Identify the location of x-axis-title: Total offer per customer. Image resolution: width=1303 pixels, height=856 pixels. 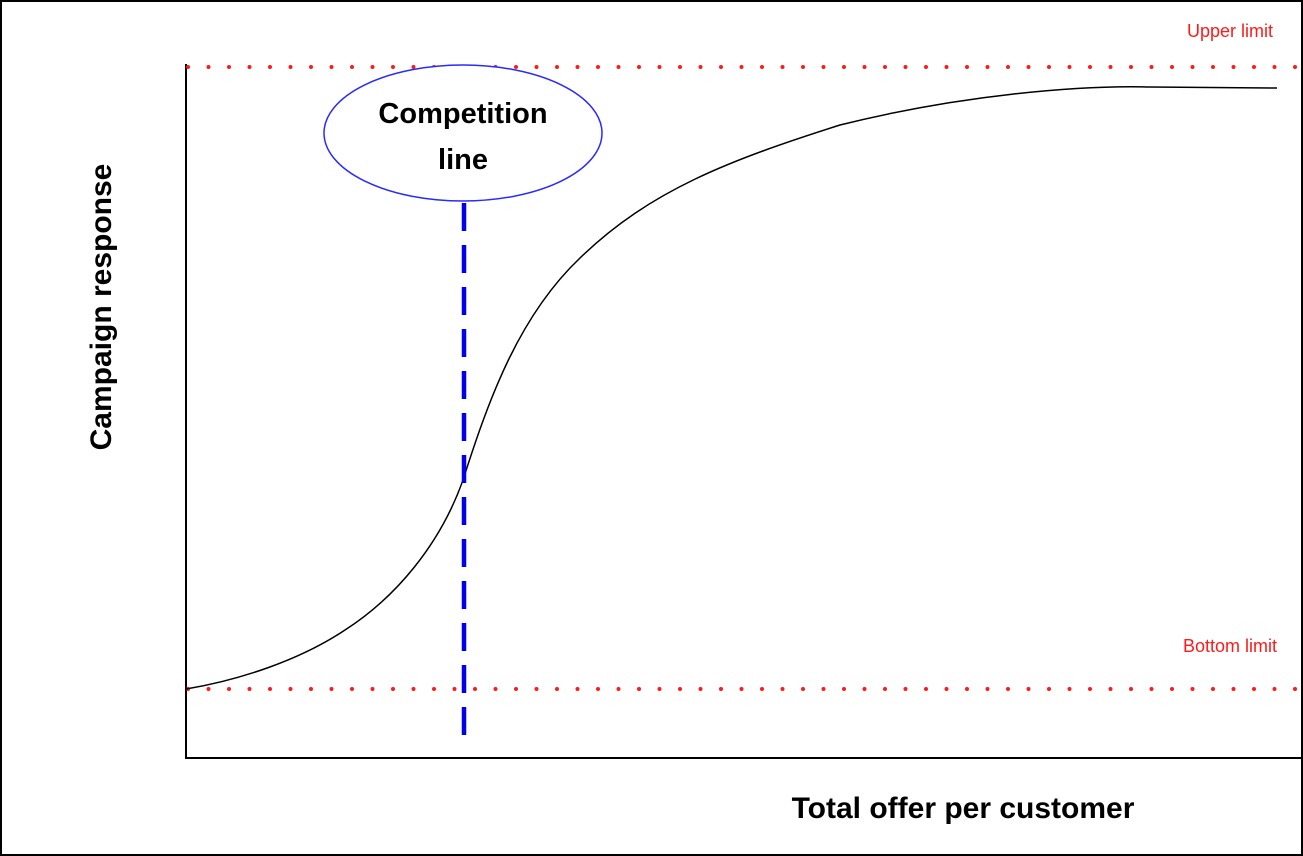
(963, 808).